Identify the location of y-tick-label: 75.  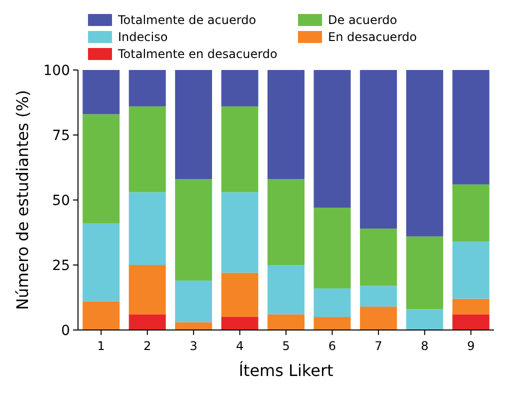
(61, 136).